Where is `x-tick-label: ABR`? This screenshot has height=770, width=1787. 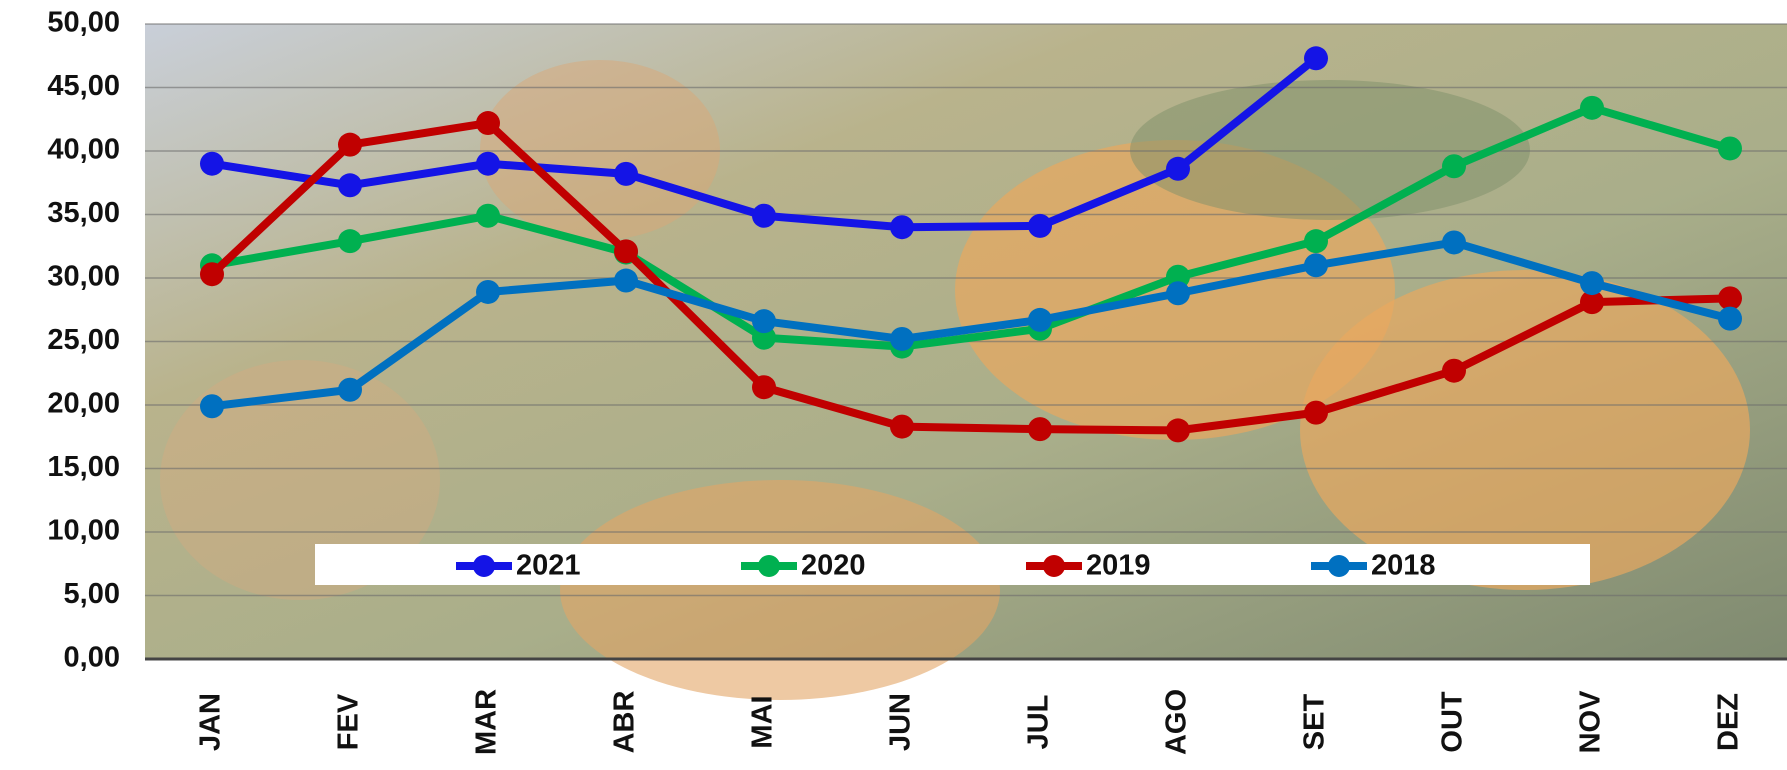 x-tick-label: ABR is located at coordinates (625, 722).